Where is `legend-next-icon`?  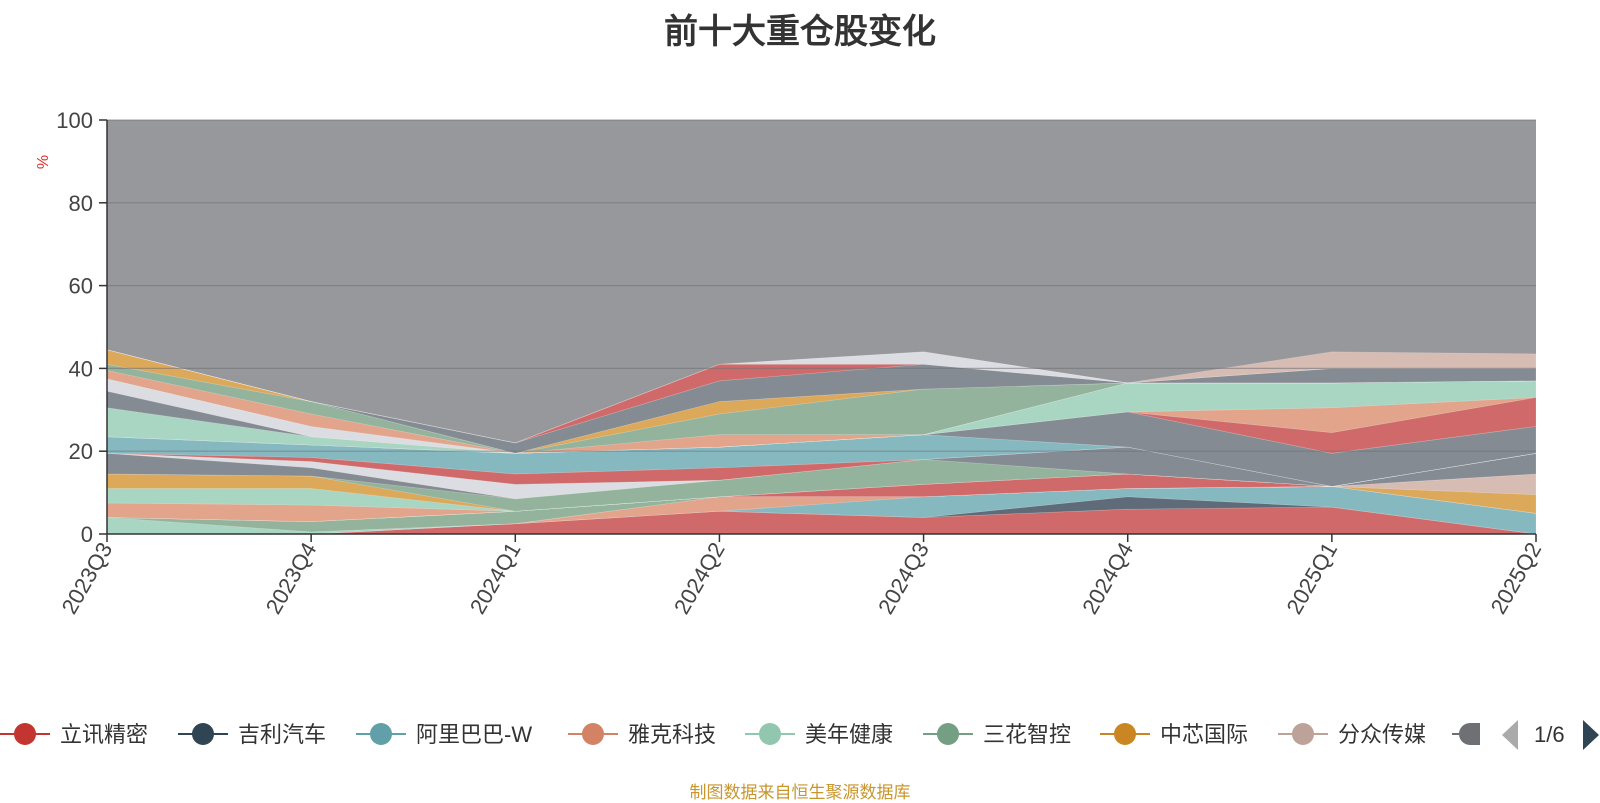
legend-next-icon is located at coordinates (1591, 735).